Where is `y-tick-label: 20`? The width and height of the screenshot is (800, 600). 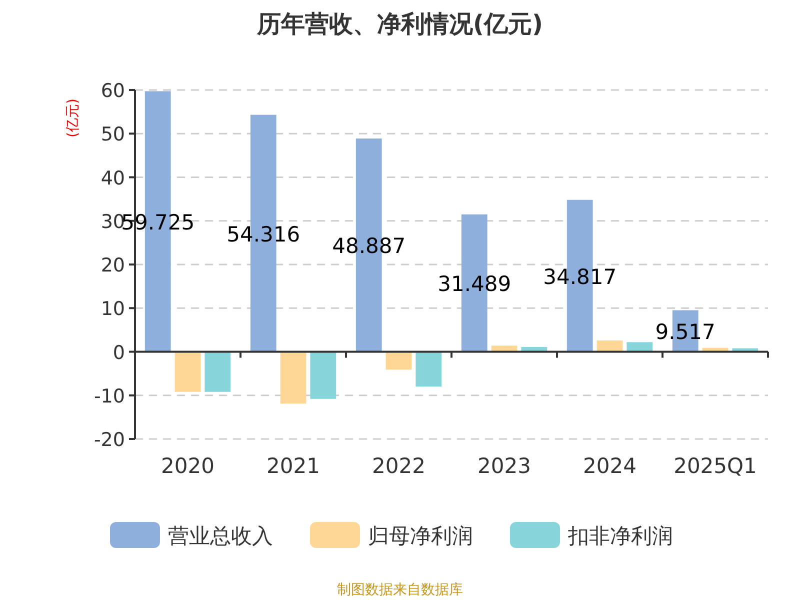 y-tick-label: 20 is located at coordinates (112, 265).